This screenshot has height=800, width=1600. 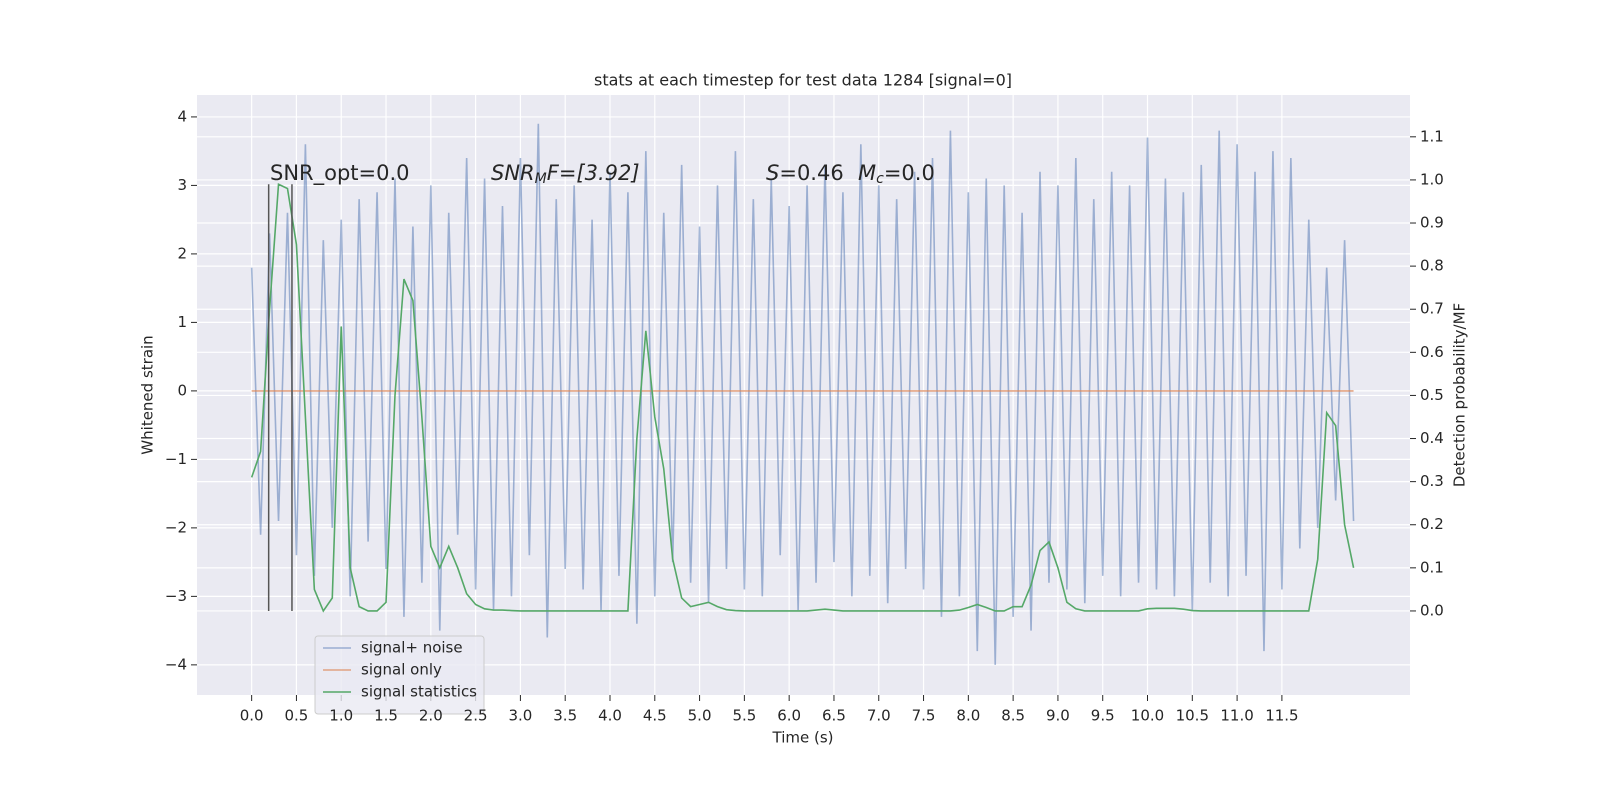 What do you see at coordinates (789, 716) in the screenshot?
I see `x-tick-label: 6.0` at bounding box center [789, 716].